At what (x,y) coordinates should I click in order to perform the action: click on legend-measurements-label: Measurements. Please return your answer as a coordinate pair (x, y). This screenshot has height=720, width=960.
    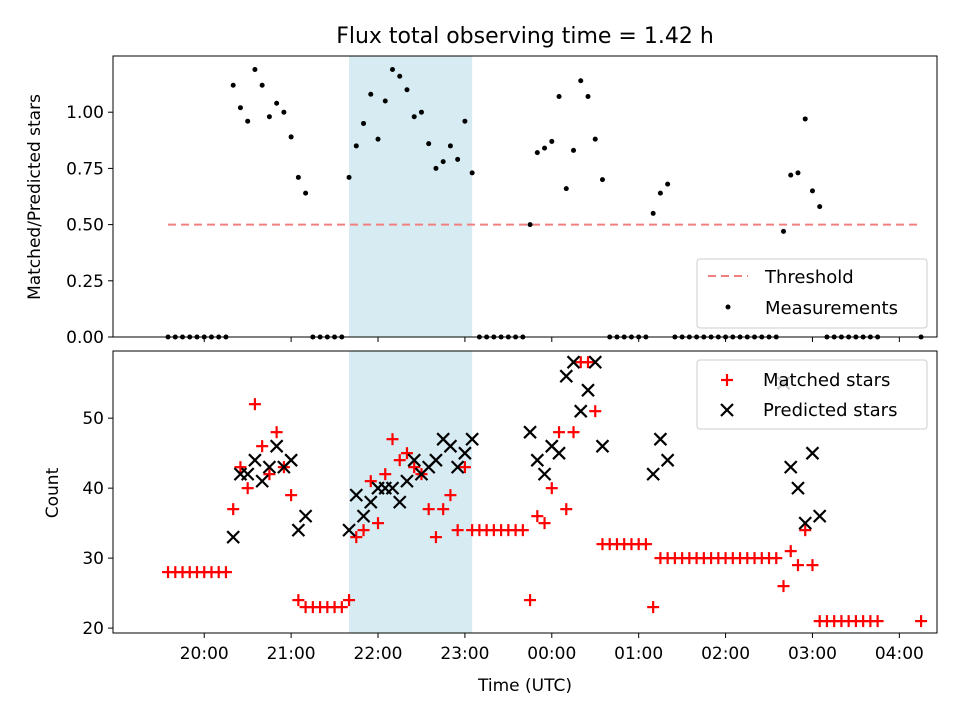
    Looking at the image, I should click on (831, 308).